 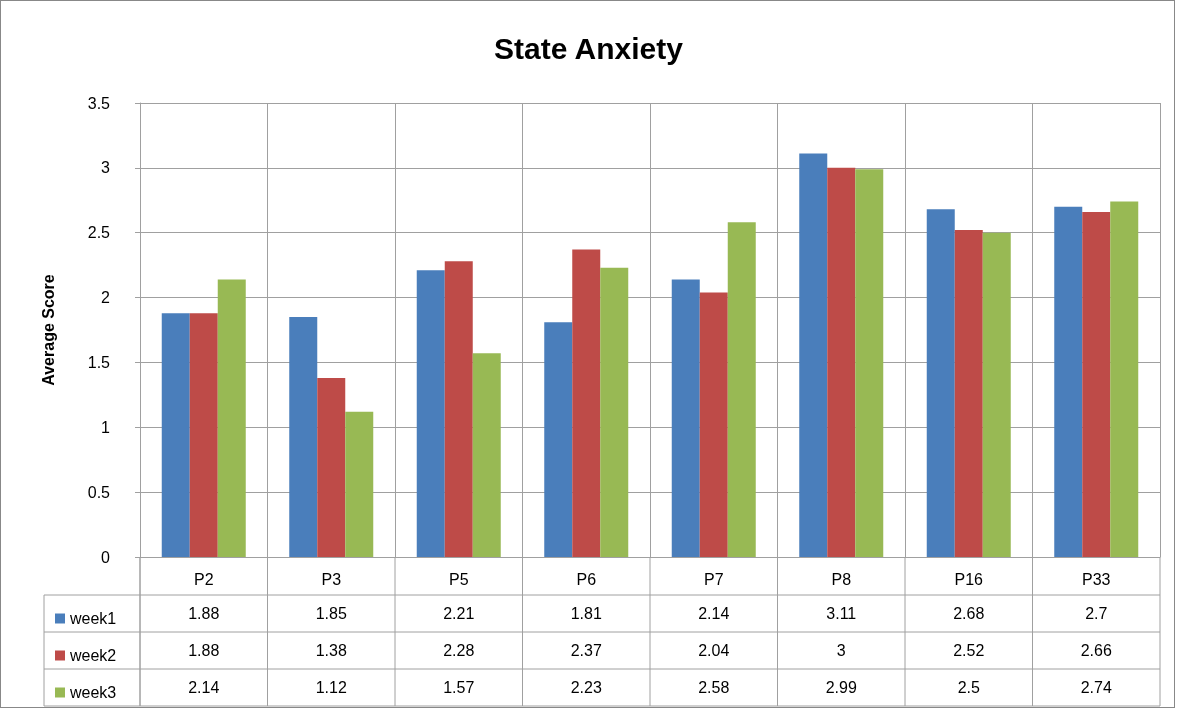 What do you see at coordinates (459, 687) in the screenshot?
I see `data-label: 1.57` at bounding box center [459, 687].